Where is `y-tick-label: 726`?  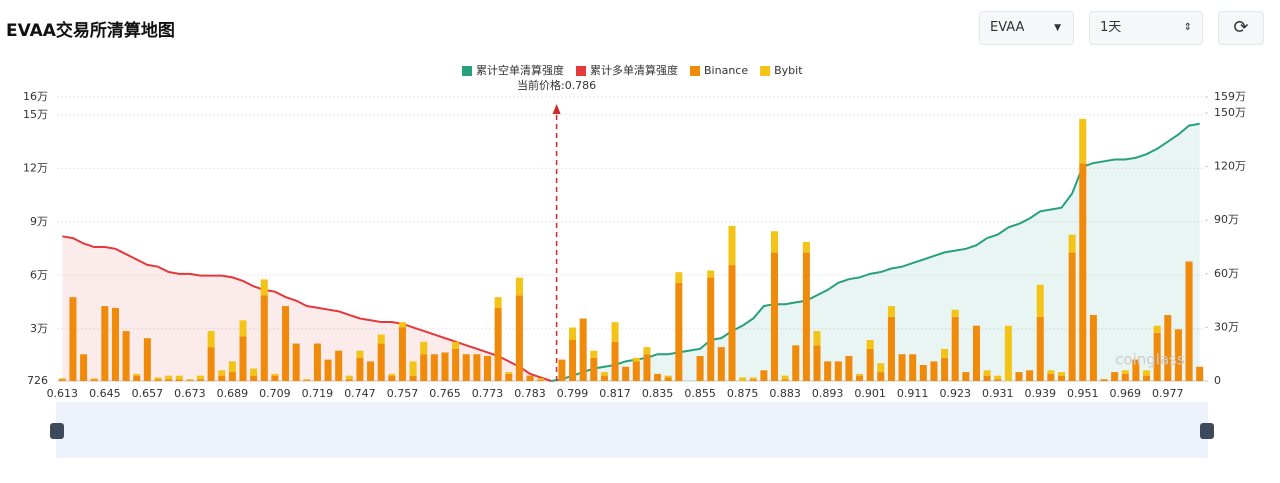 y-tick-label: 726 is located at coordinates (37, 380).